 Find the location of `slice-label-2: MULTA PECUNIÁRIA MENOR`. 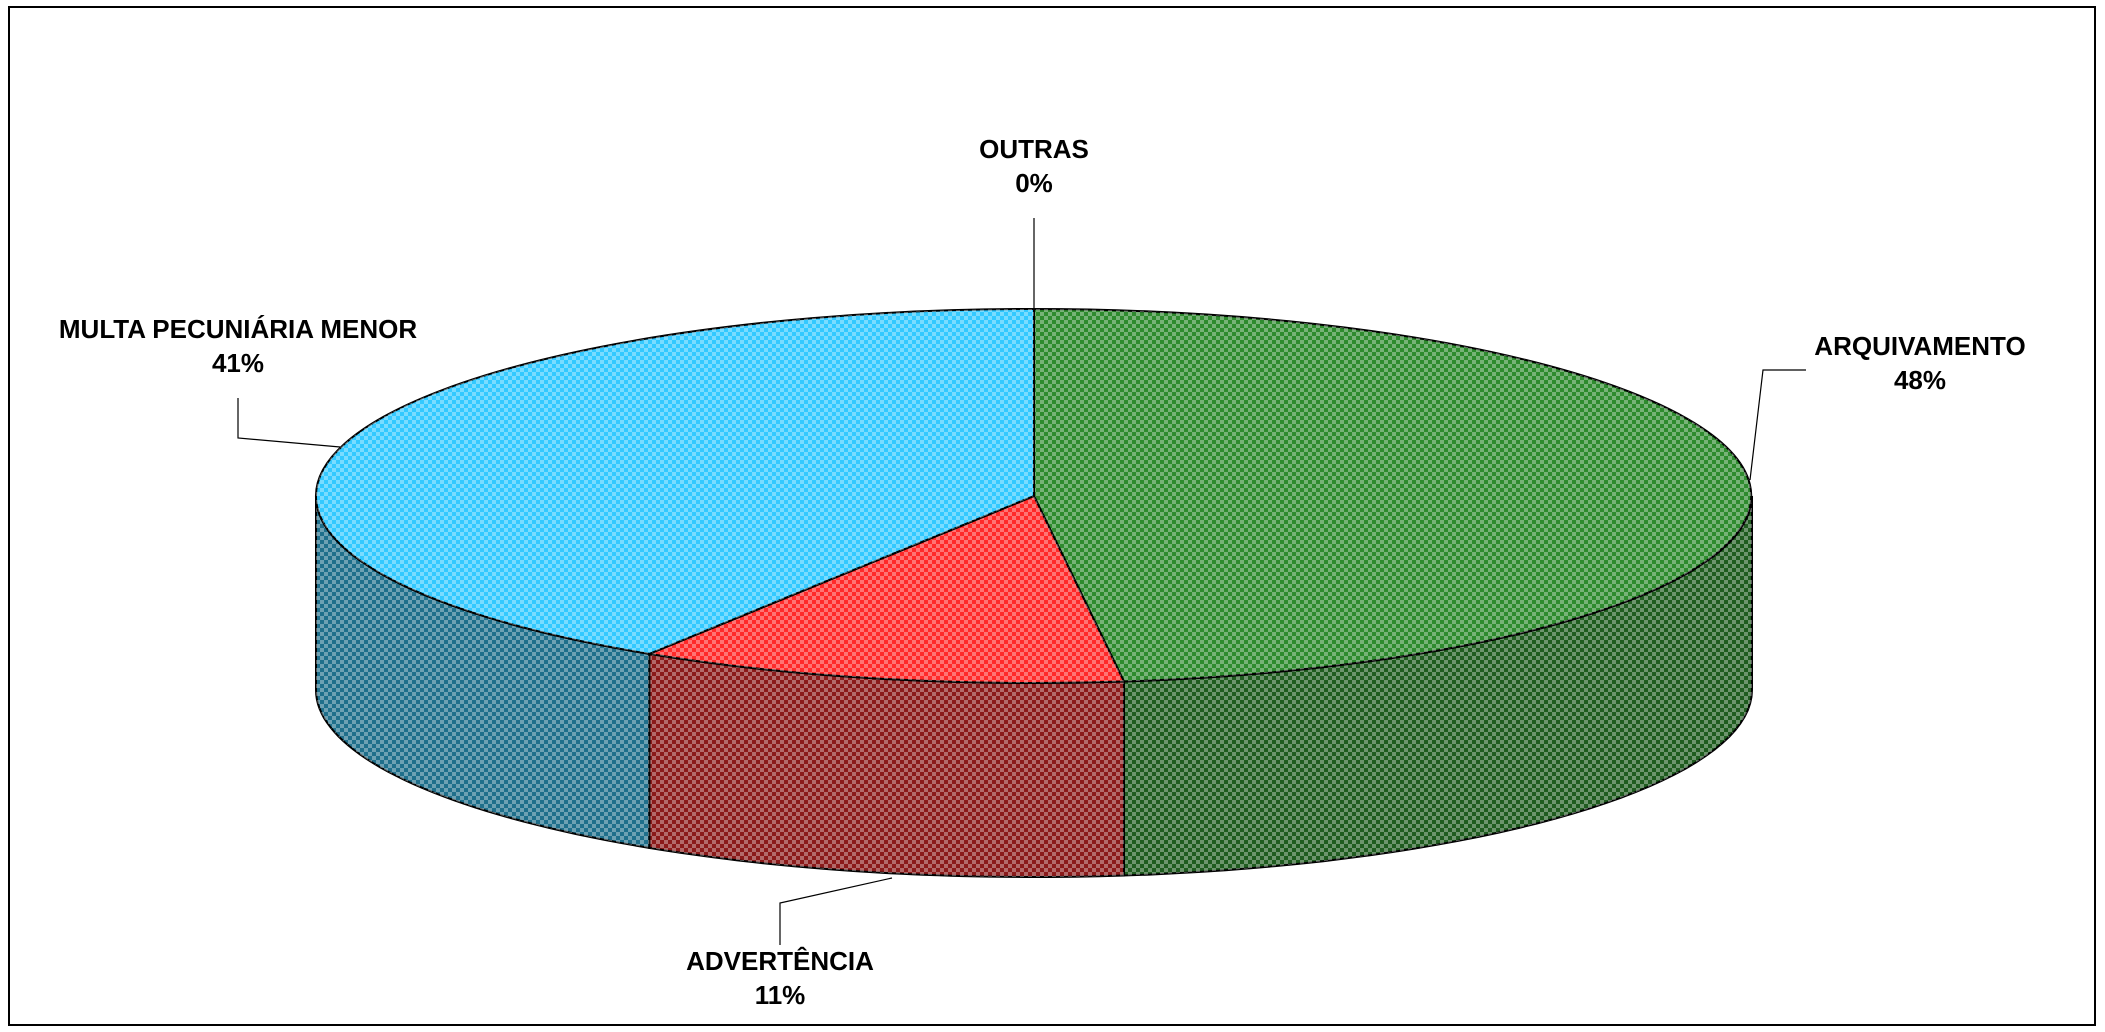

slice-label-2: MULTA PECUNIÁRIA MENOR is located at coordinates (238, 329).